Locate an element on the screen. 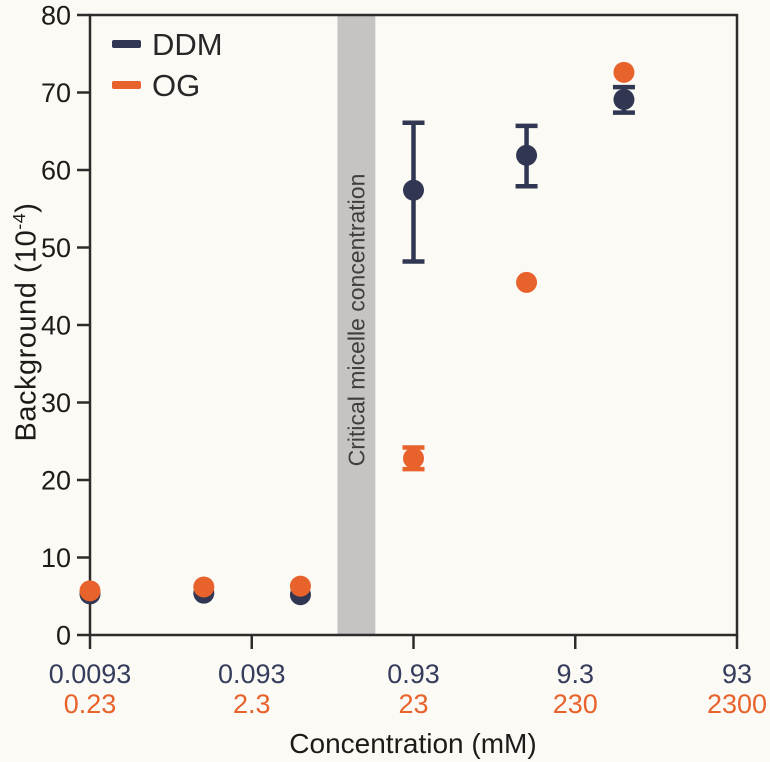  x-tick-label-ddm: 0.93 is located at coordinates (413, 674).